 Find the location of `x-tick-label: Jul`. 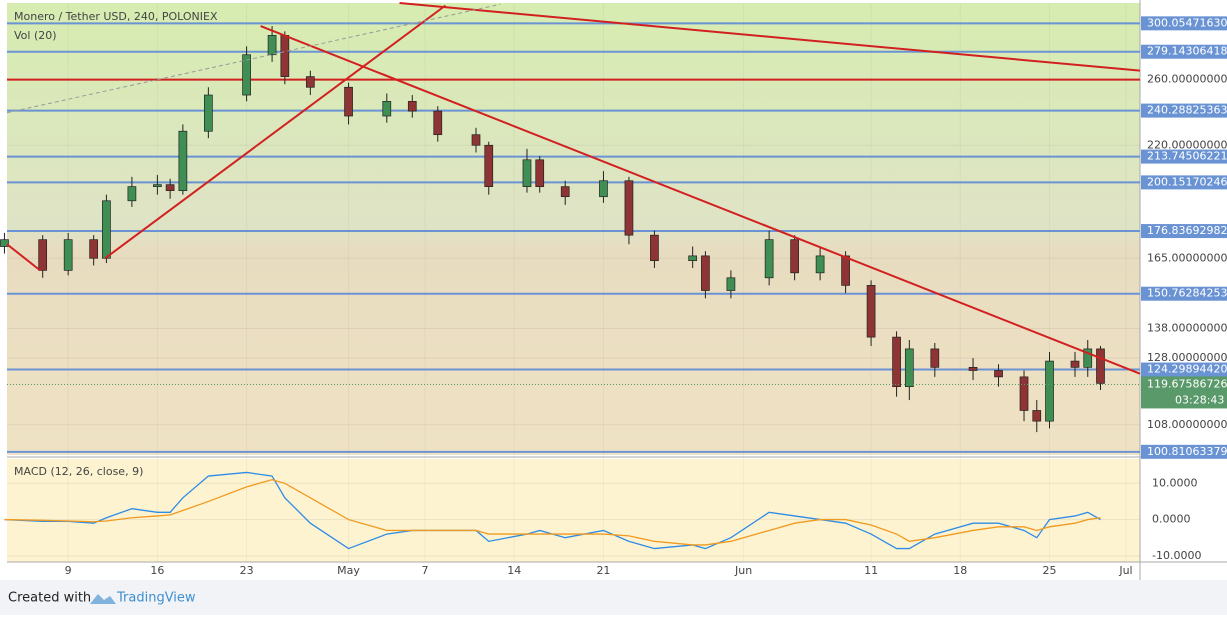

x-tick-label: Jul is located at coordinates (1125, 570).